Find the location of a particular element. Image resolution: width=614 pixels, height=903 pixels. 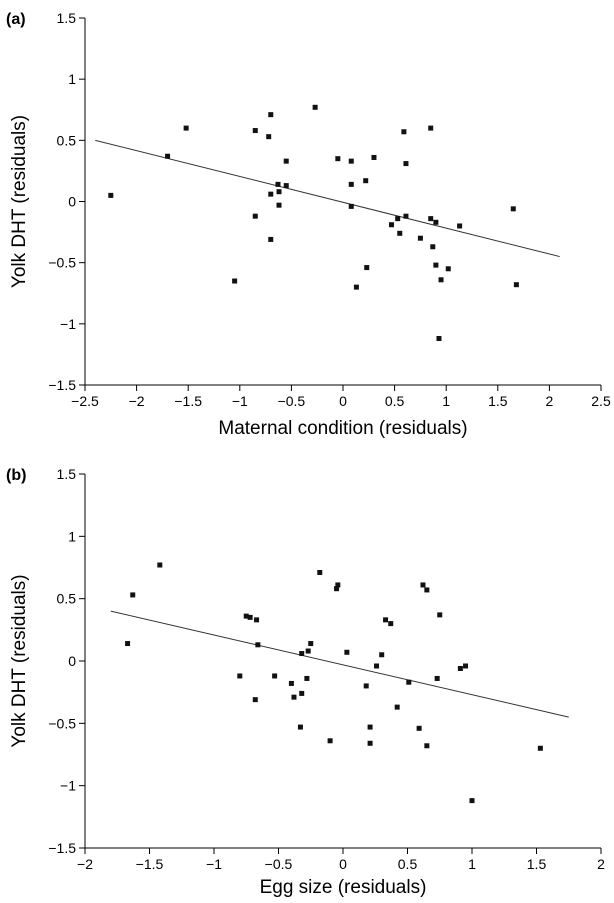

x-tick-label: 2 is located at coordinates (601, 864).